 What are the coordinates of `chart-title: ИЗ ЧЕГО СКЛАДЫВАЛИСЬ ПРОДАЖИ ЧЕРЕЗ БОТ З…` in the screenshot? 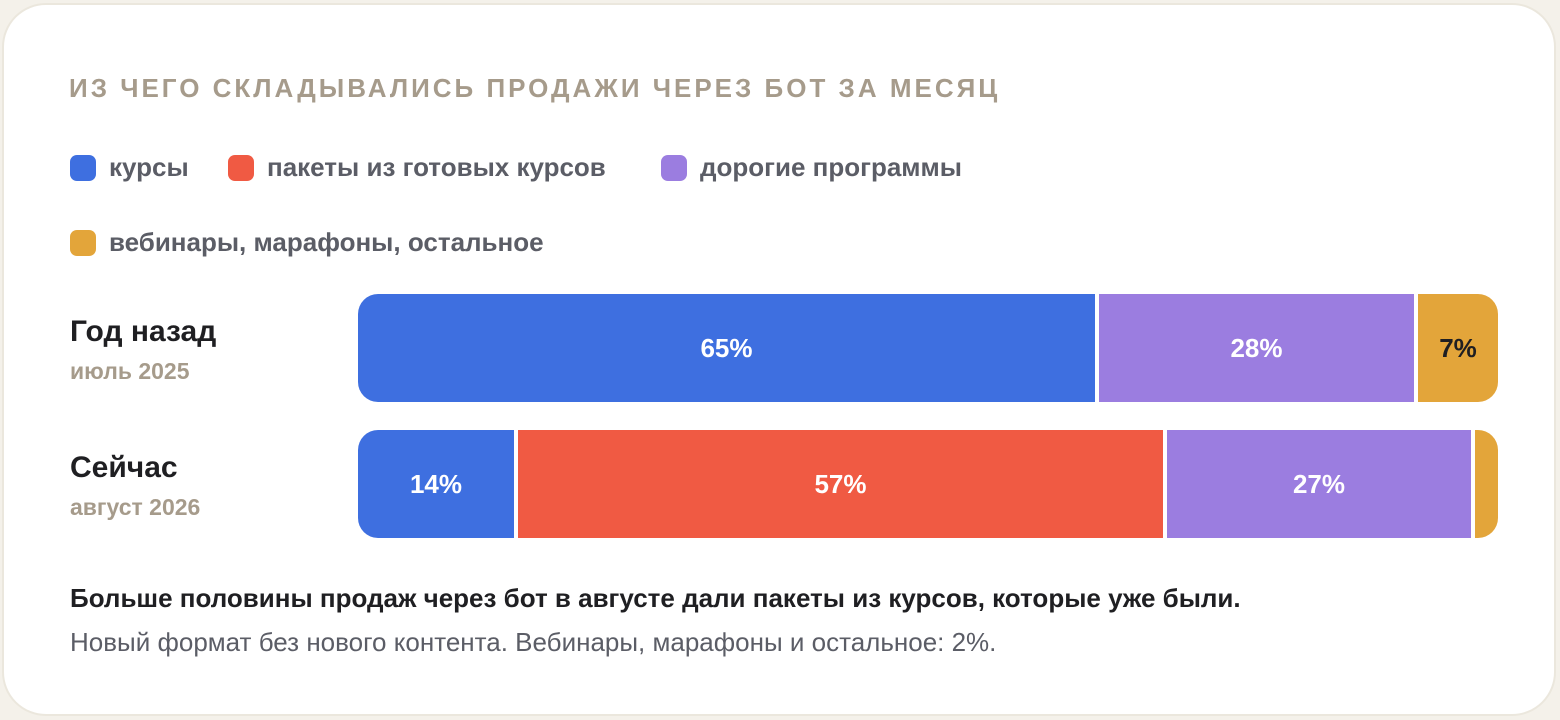 It's located at (535, 88).